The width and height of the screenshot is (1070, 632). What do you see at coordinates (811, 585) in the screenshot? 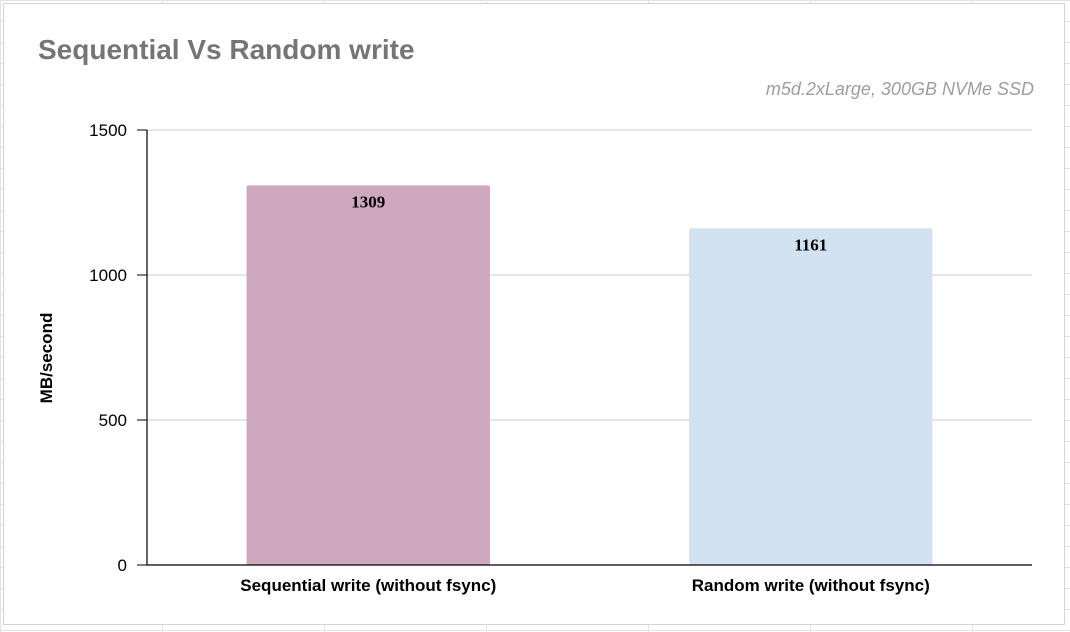
I see `x-category-label: Random write (without fsync)` at bounding box center [811, 585].